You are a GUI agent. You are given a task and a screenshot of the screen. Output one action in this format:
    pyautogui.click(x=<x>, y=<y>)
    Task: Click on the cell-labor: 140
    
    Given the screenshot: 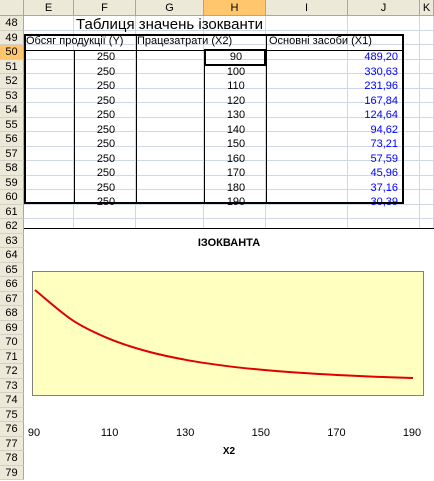 What is the action you would take?
    pyautogui.click(x=236, y=129)
    